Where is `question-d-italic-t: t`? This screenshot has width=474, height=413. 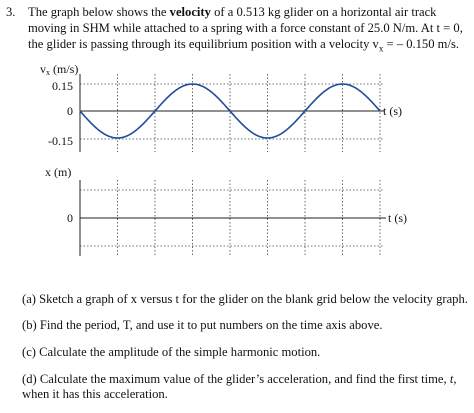 question-d-italic-t: t is located at coordinates (451, 379).